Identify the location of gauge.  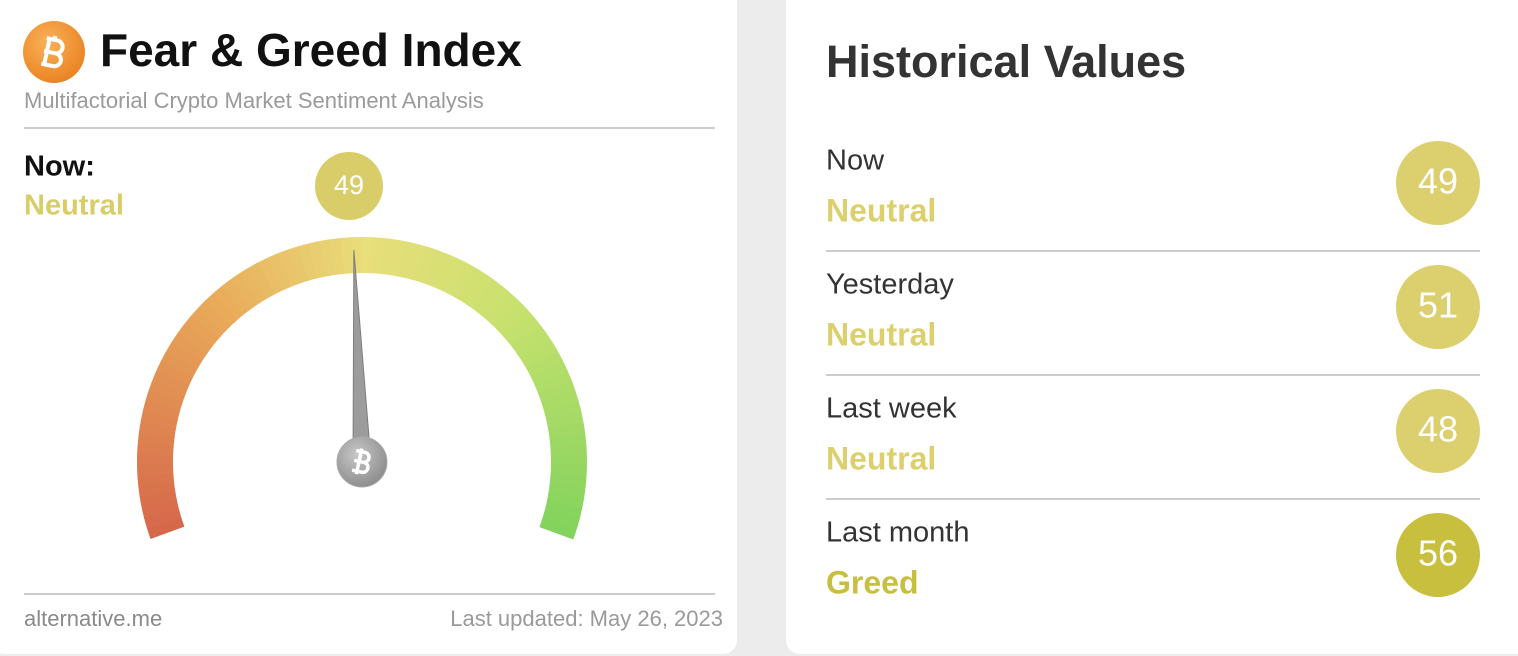
(362, 388).